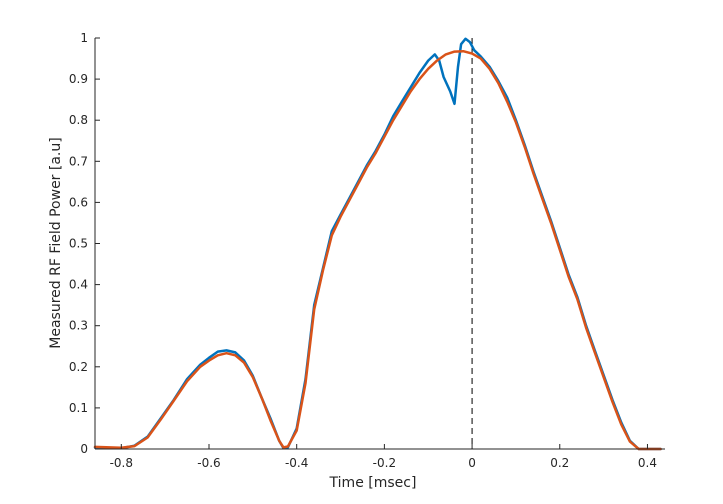 This screenshot has height=504, width=723. I want to click on x-tick-label: -0.8, so click(121, 463).